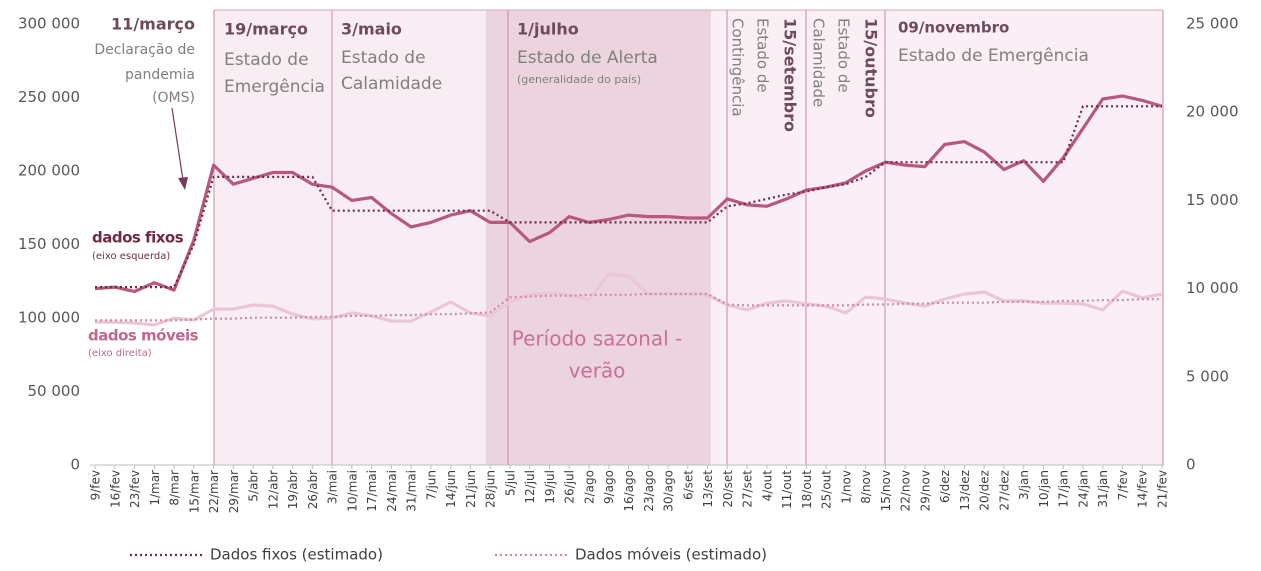 This screenshot has height=571, width=1261. Describe the element at coordinates (1123, 485) in the screenshot. I see `x-tick-label: 7/fev` at that location.